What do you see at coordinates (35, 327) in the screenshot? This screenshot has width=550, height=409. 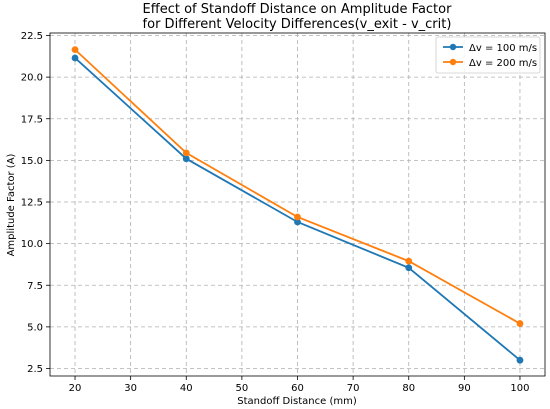 I see `y-tick-label: 5.0` at bounding box center [35, 327].